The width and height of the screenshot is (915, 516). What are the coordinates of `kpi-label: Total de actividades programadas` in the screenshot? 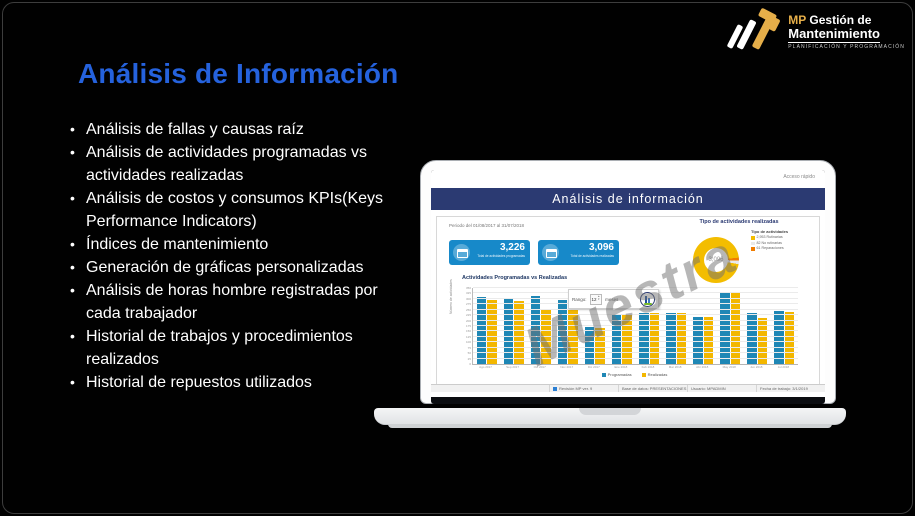 It's located at (501, 256).